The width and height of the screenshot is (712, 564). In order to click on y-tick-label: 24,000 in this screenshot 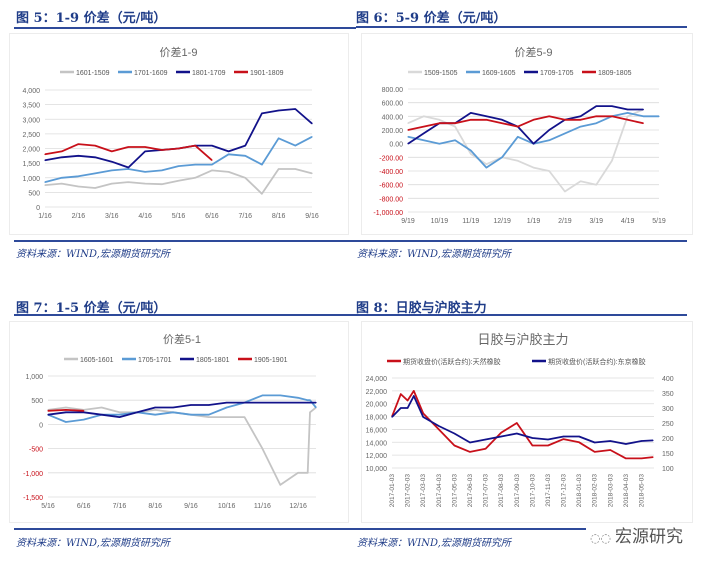, I will do `click(377, 379)`.